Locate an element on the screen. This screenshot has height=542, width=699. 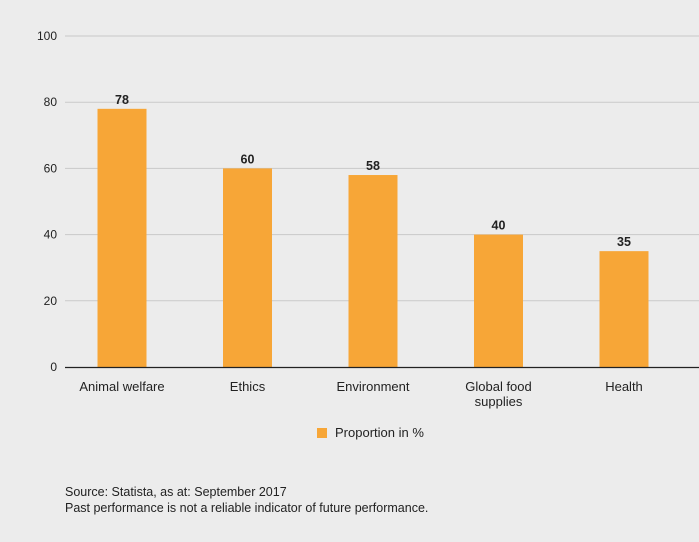
legend: Proportion in % is located at coordinates (370, 432).